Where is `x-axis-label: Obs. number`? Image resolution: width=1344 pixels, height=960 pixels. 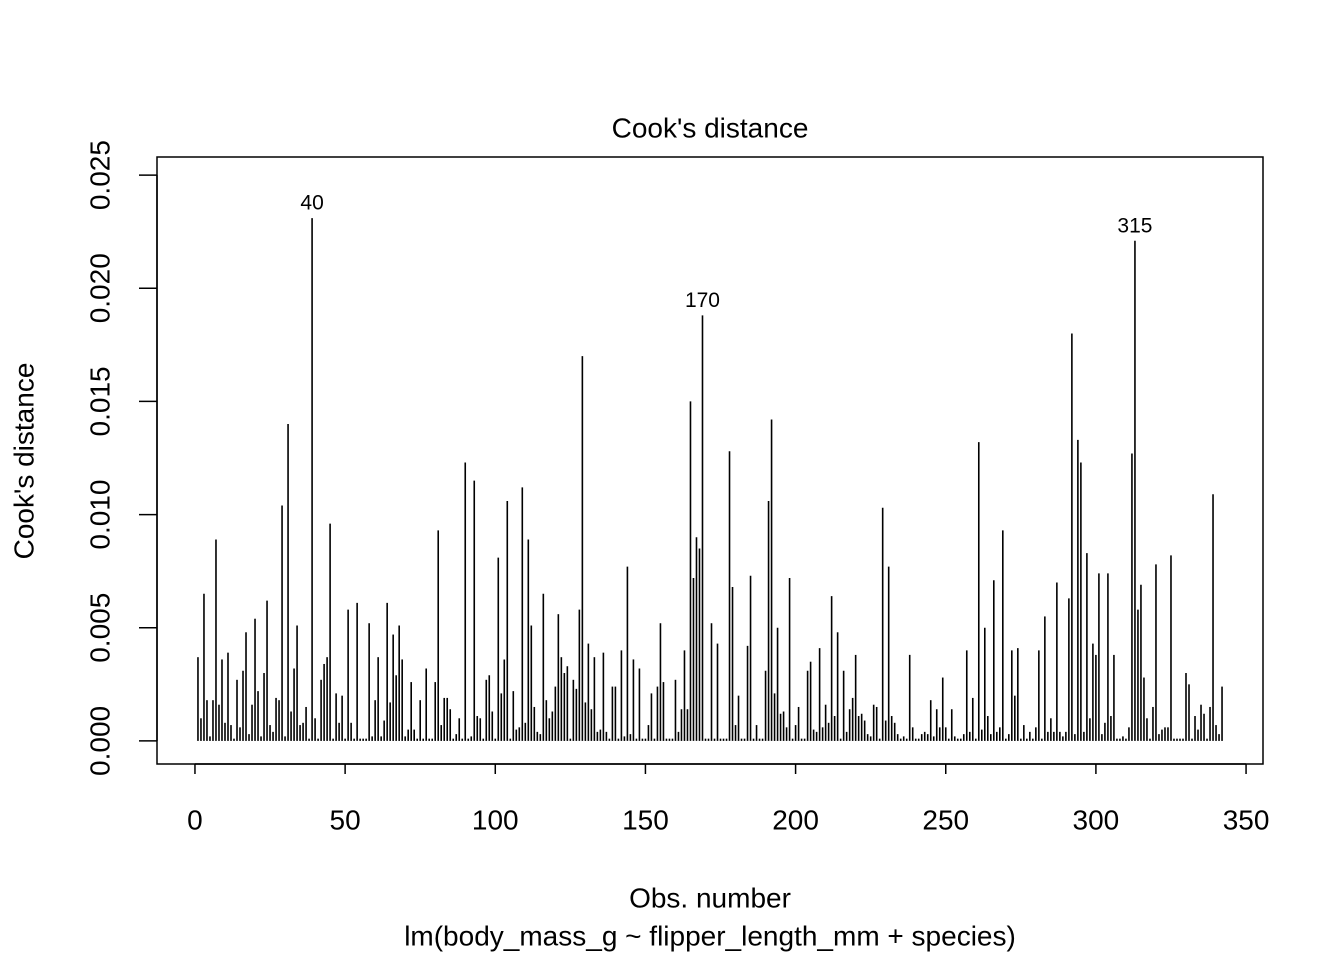 x-axis-label: Obs. number is located at coordinates (710, 897).